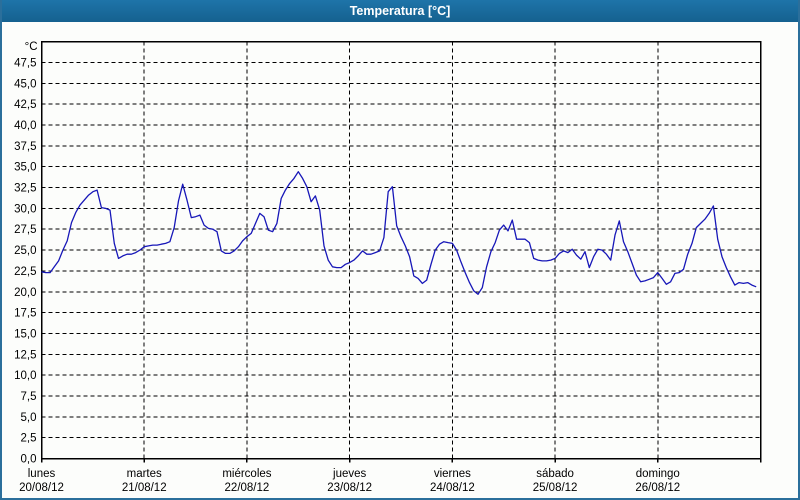 The height and width of the screenshot is (500, 800). Describe the element at coordinates (29, 397) in the screenshot. I see `y-tick-label: 7,5` at that location.